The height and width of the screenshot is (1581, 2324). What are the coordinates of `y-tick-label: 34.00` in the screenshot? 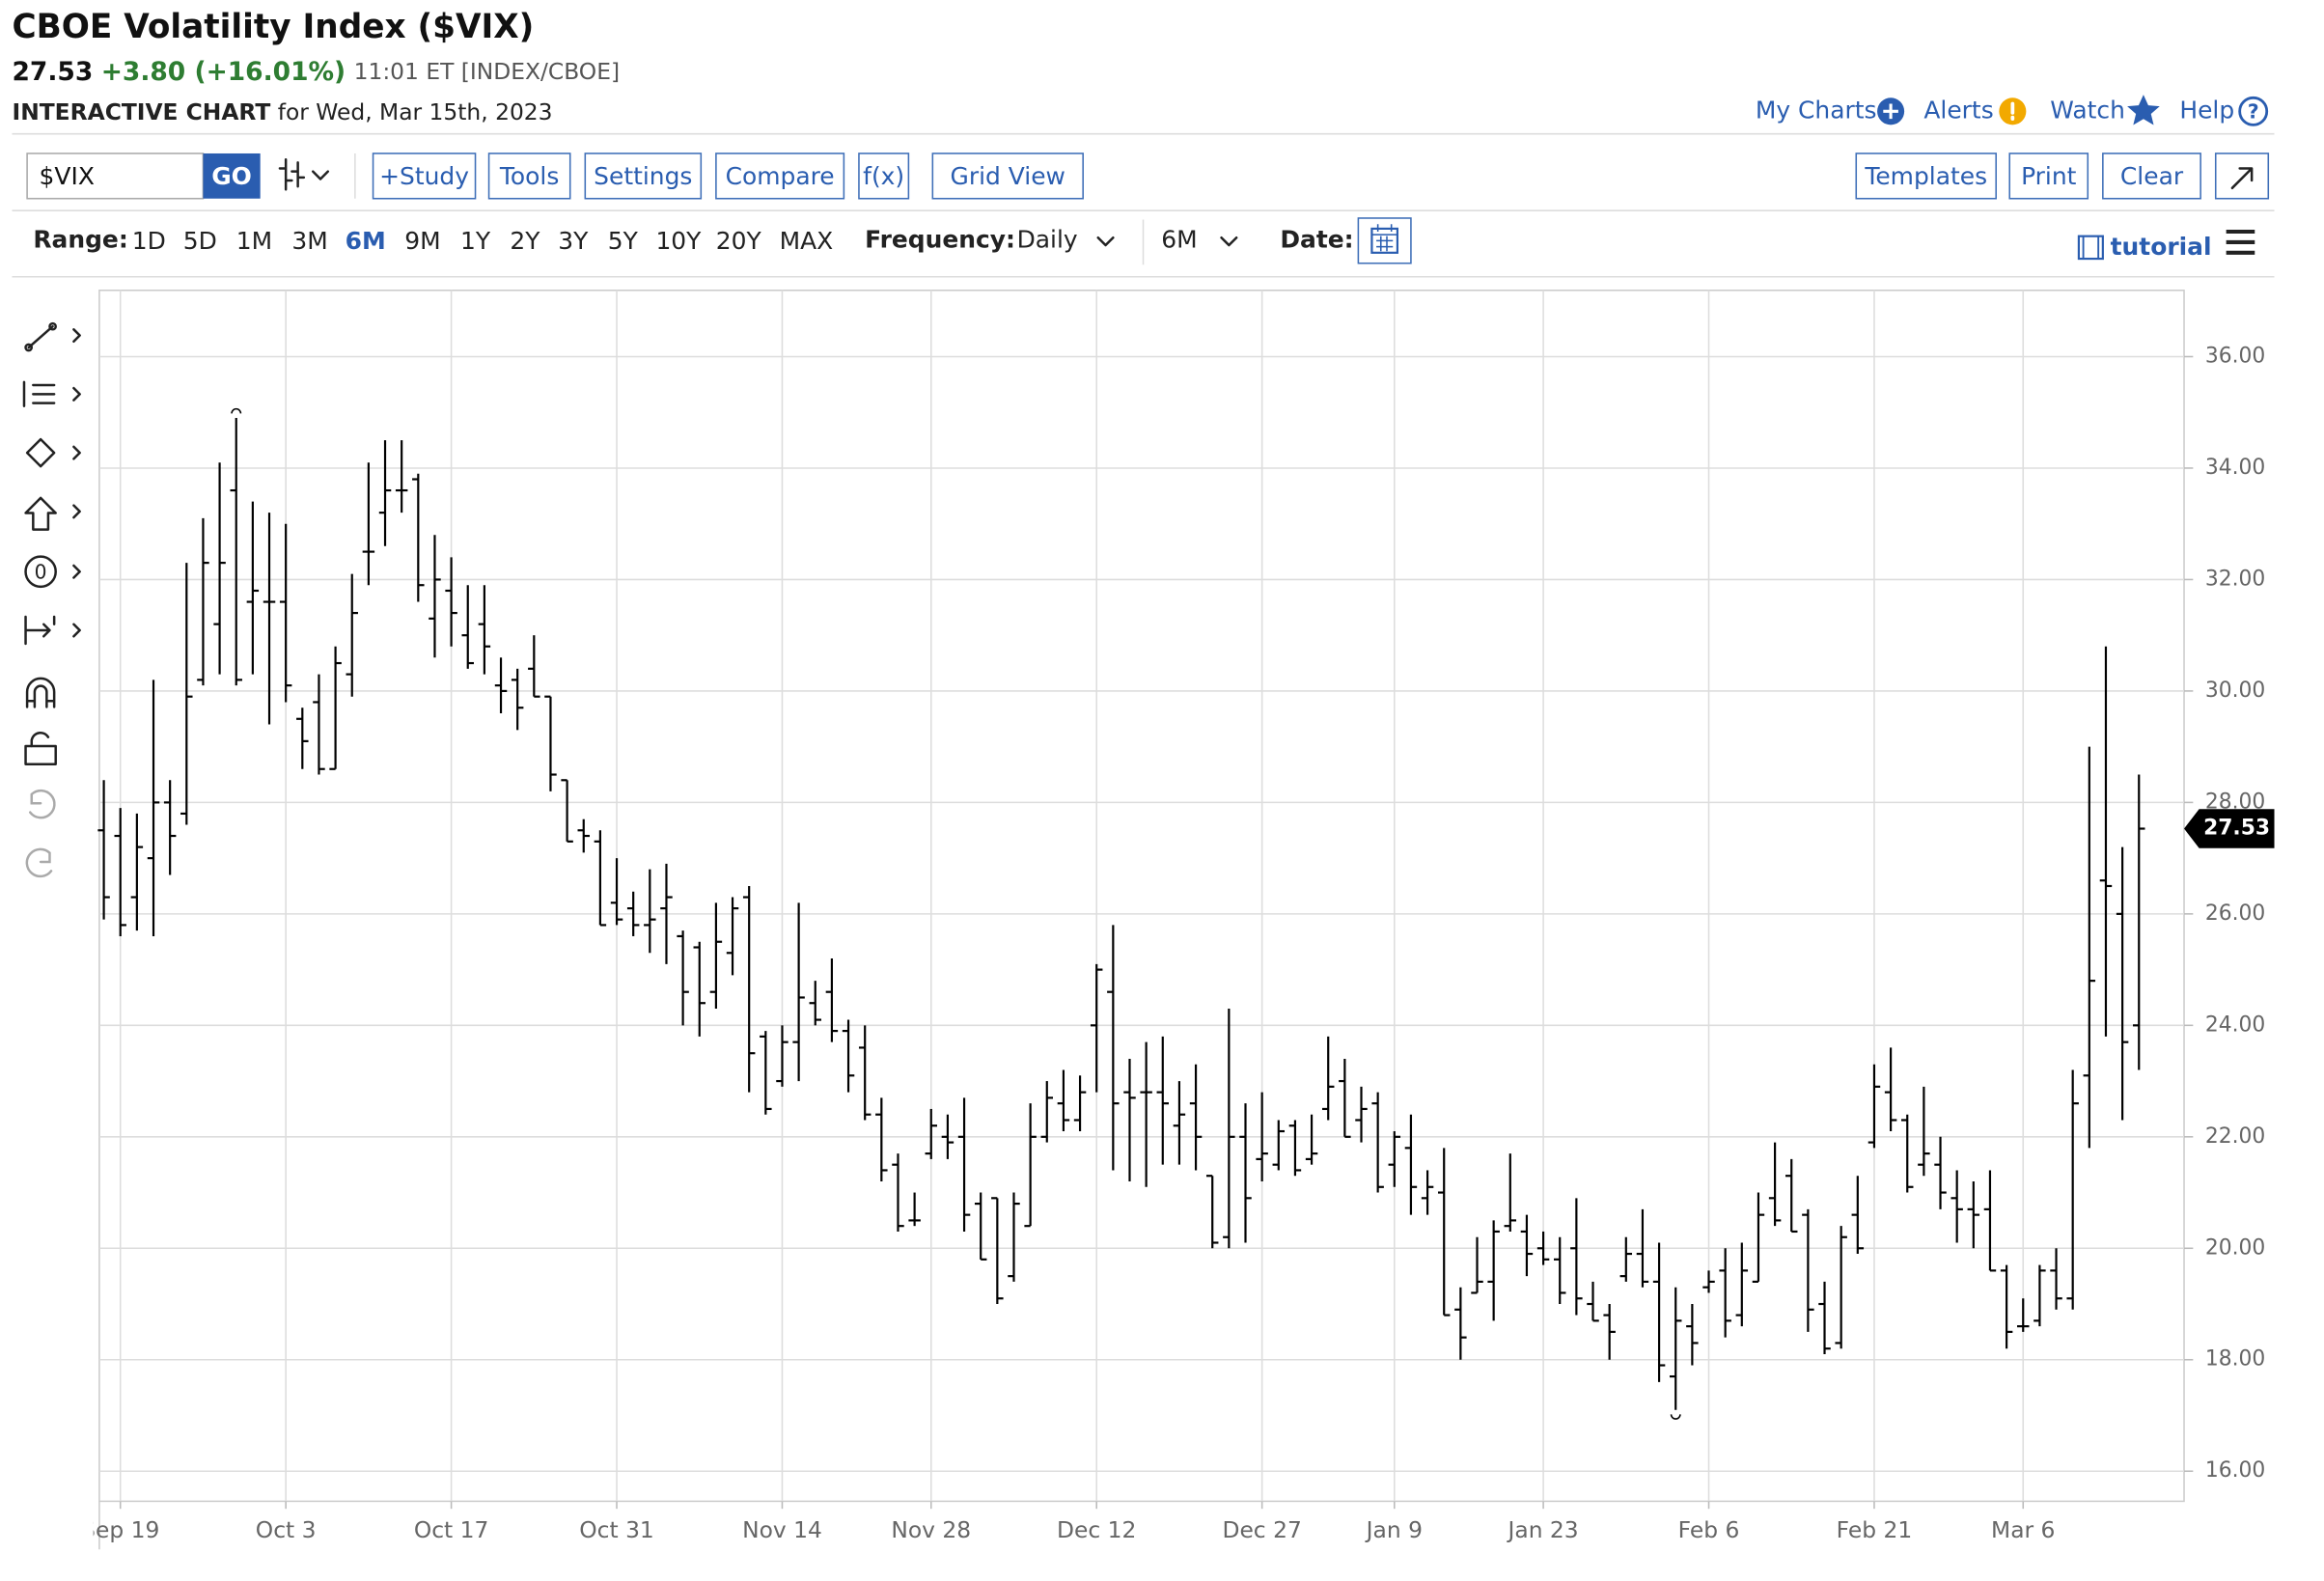 It's located at (2235, 468).